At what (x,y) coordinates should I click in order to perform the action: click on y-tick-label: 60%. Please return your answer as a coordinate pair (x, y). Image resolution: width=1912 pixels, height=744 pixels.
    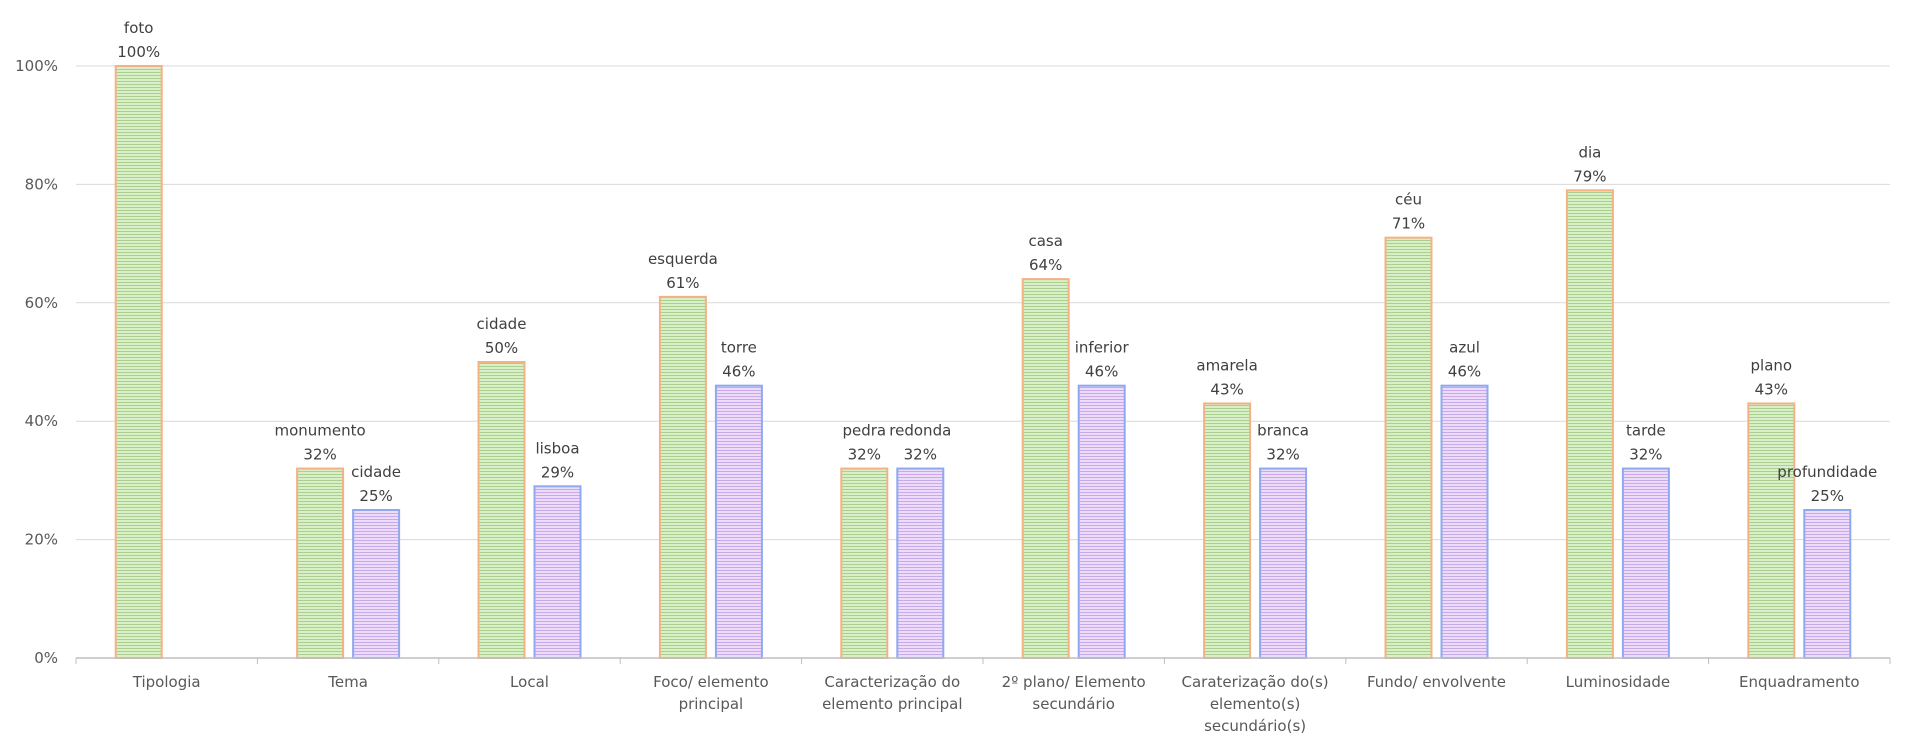
    Looking at the image, I should click on (41, 303).